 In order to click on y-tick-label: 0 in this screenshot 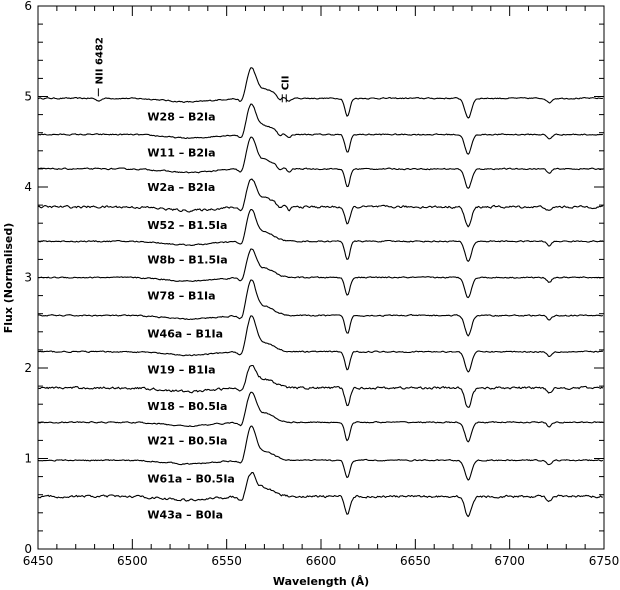, I will do `click(28, 549)`.